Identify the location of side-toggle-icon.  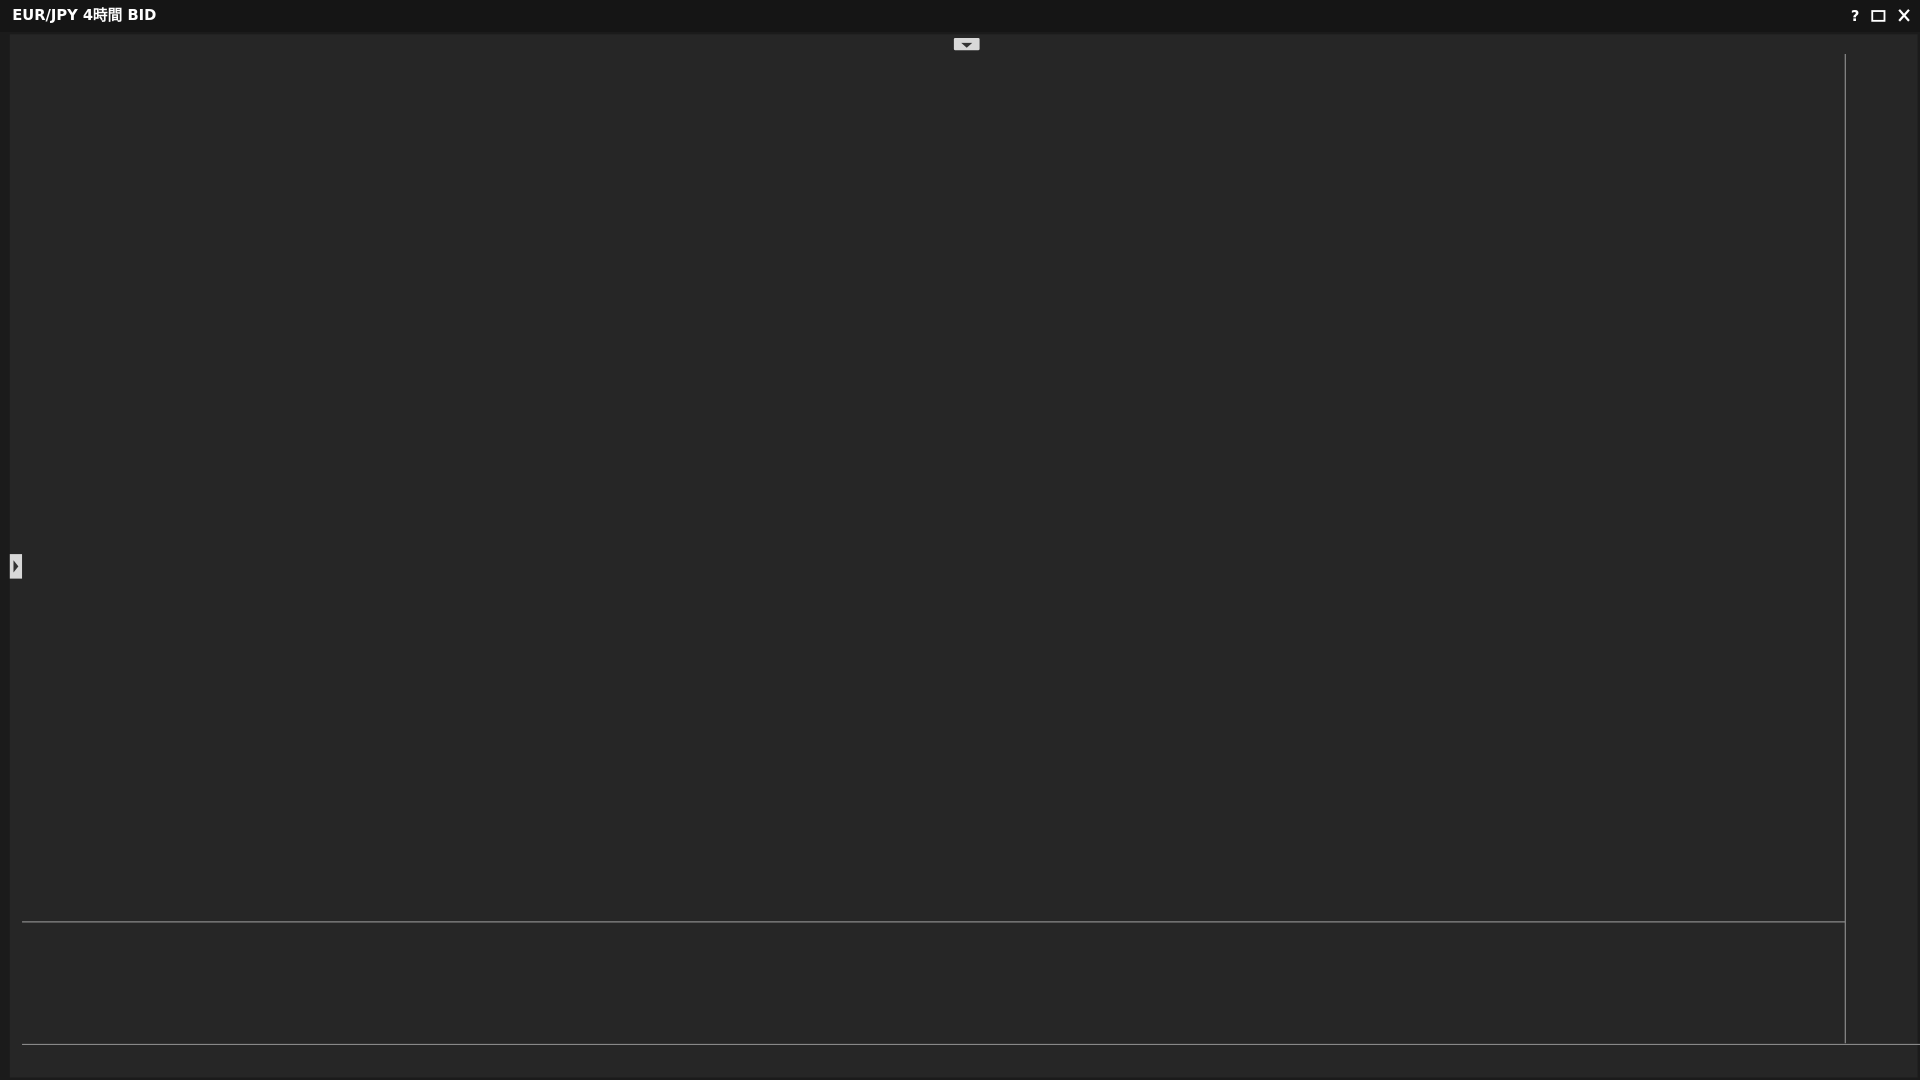
(16, 566).